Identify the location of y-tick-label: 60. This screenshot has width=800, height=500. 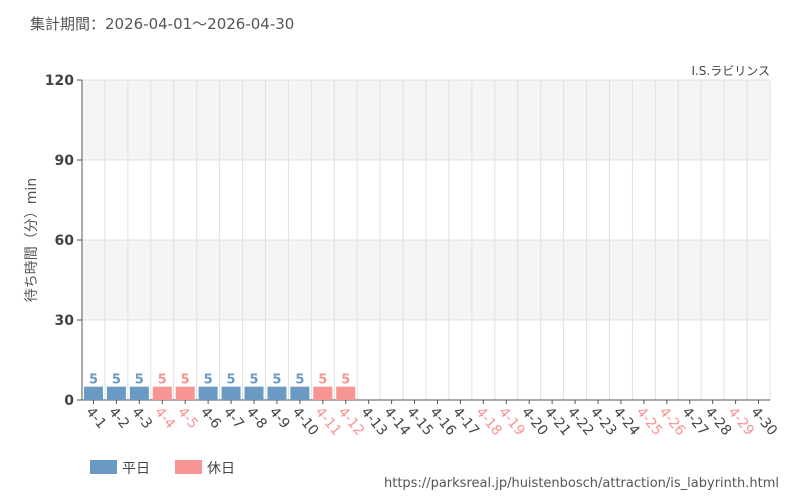
(65, 241).